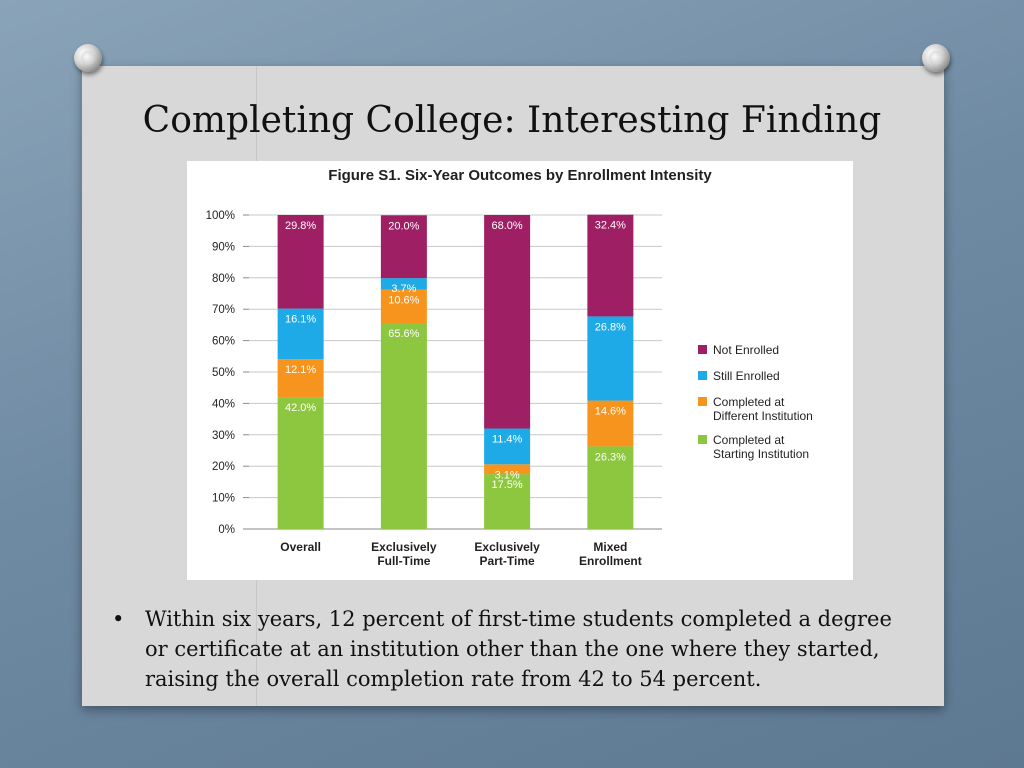 The width and height of the screenshot is (1024, 768). Describe the element at coordinates (223, 404) in the screenshot. I see `y-tick-label: 40%` at that location.